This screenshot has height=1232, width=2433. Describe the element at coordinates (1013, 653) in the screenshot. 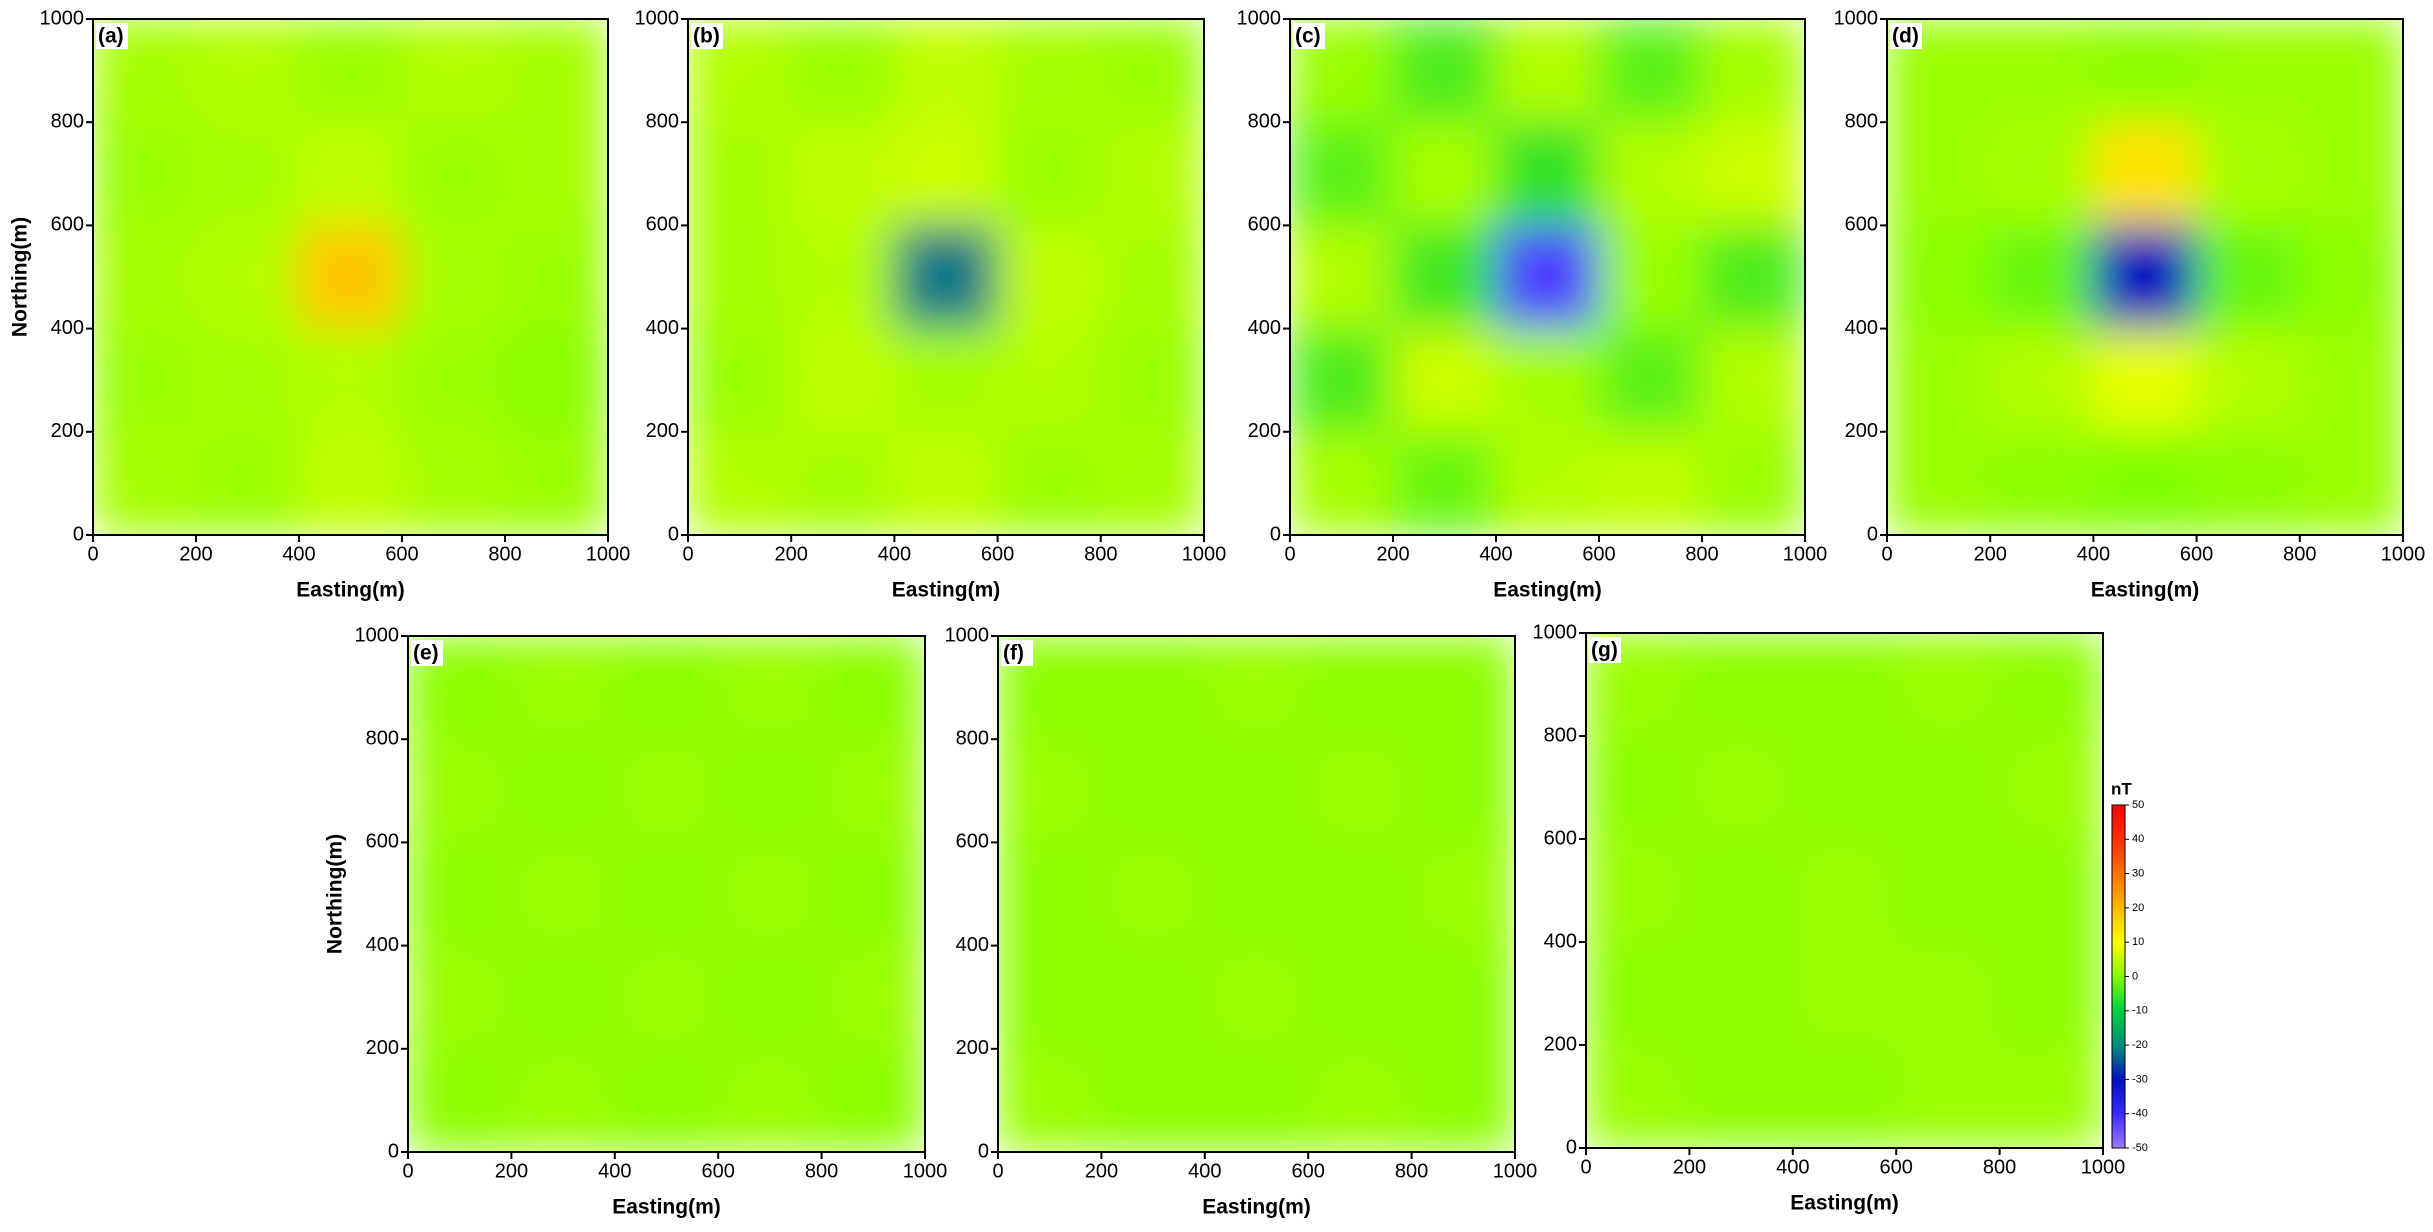

I see `panel-label: (f)` at that location.